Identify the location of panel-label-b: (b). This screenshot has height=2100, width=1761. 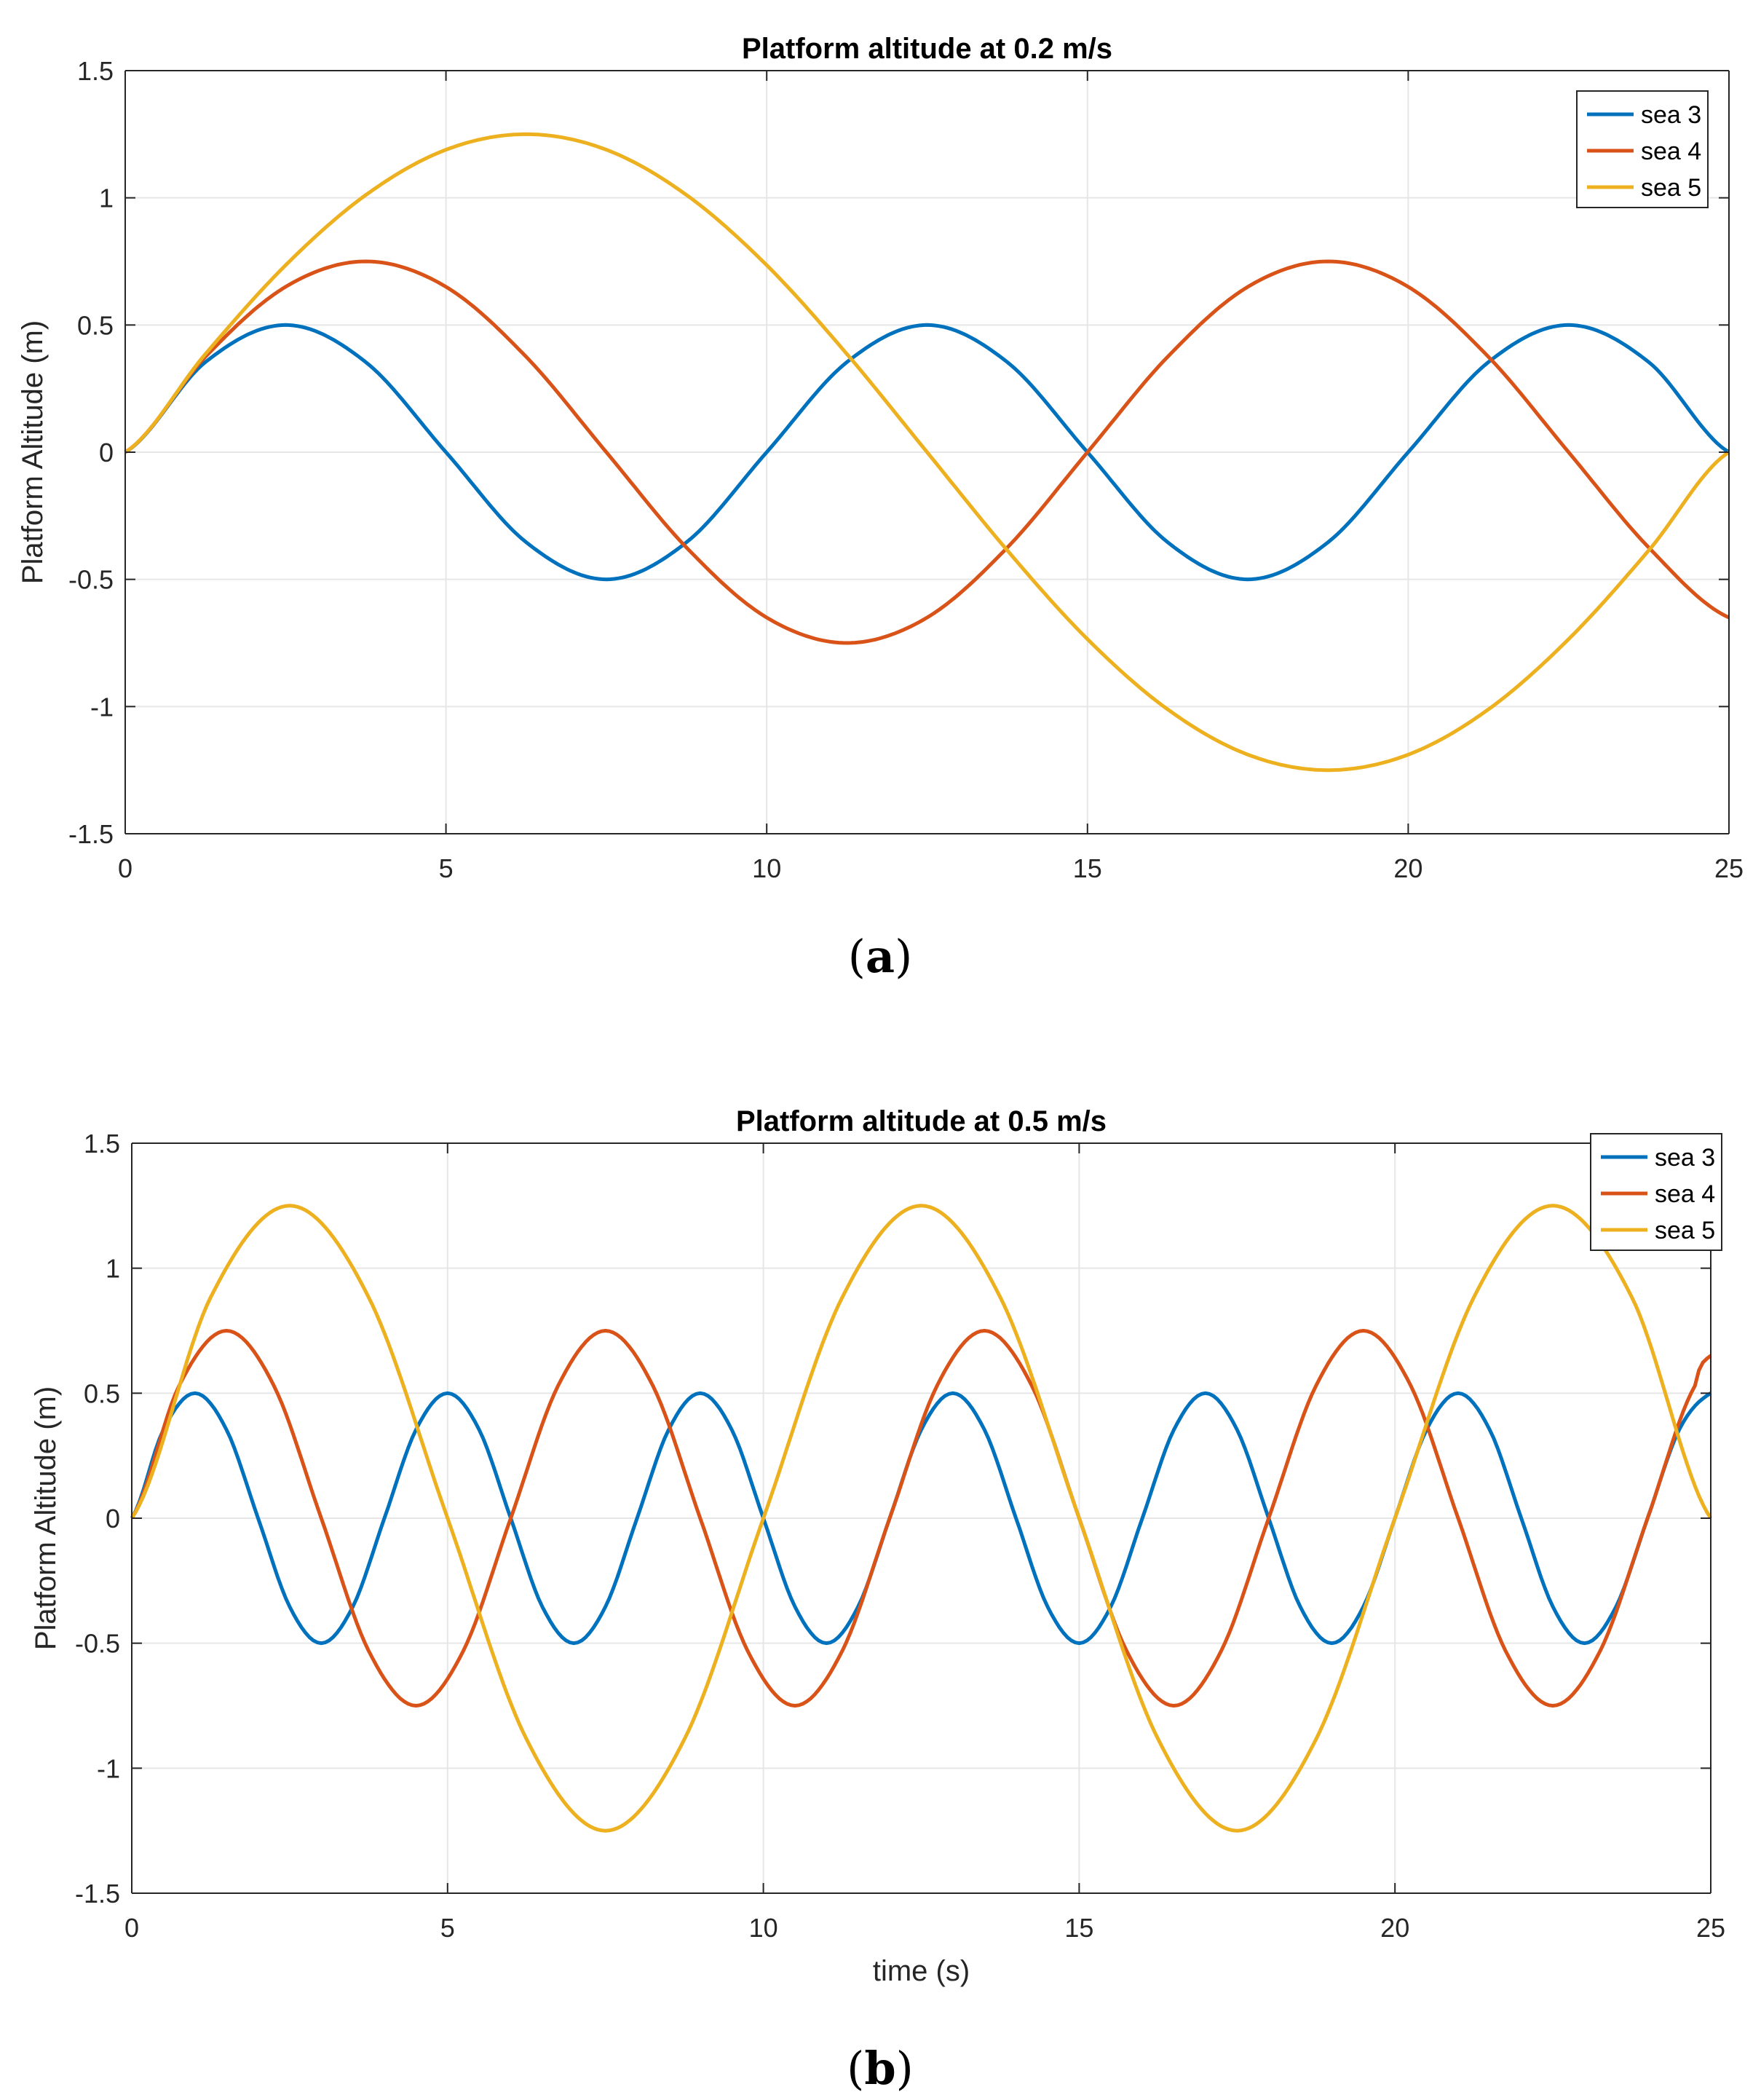
(880, 2068).